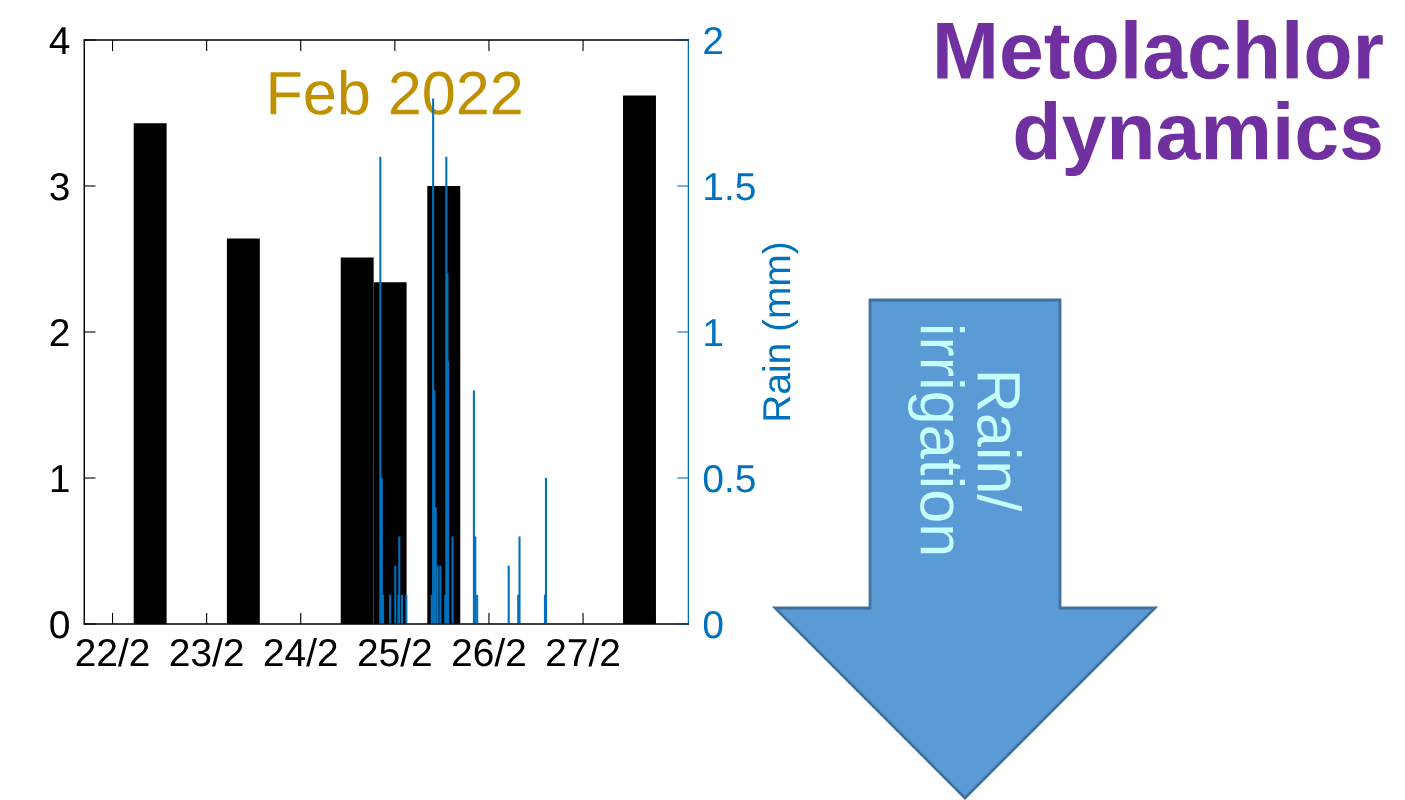  I want to click on y-tick-label: 0, so click(59, 624).